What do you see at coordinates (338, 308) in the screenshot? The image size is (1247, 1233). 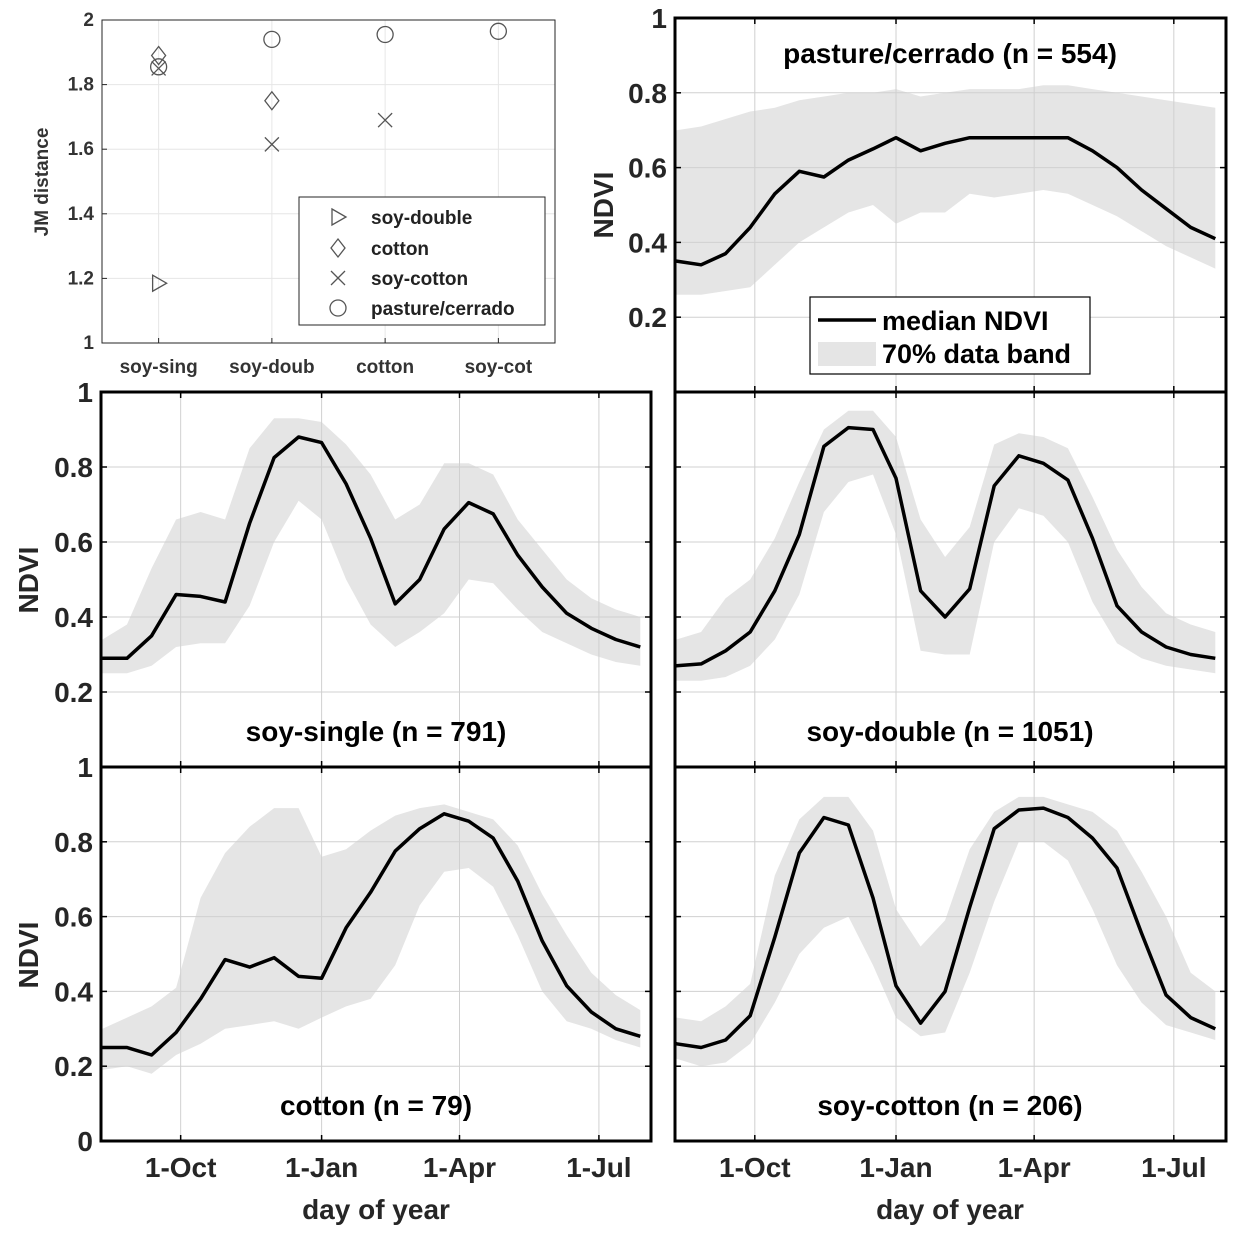 I see `jm-legend-marker-circle` at bounding box center [338, 308].